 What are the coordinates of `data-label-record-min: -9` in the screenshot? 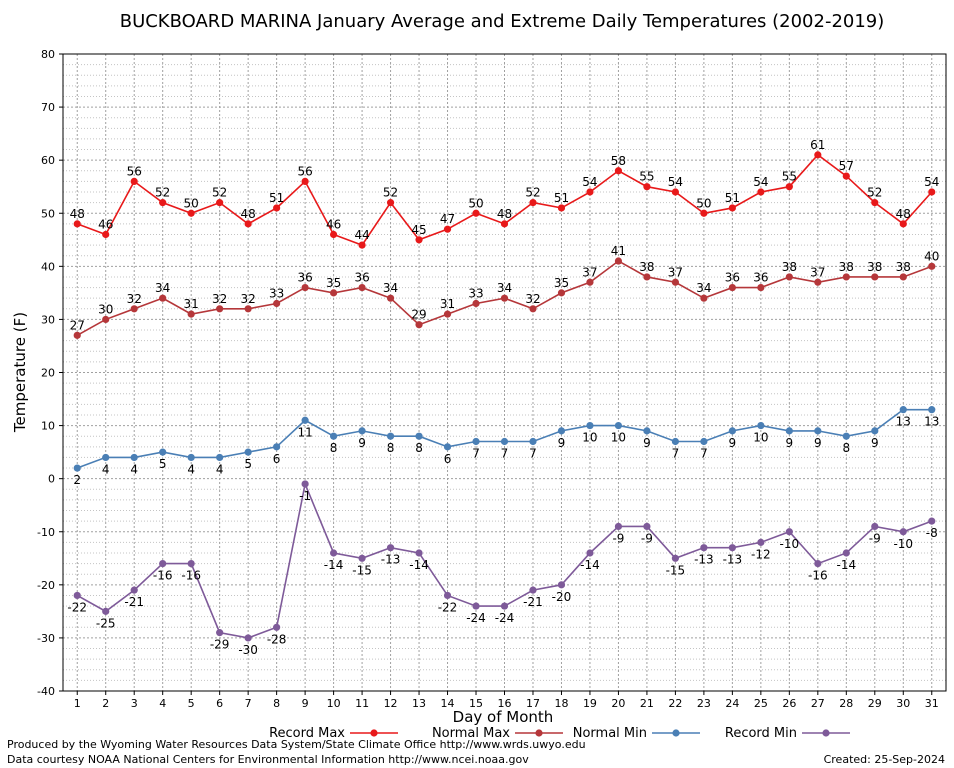 It's located at (875, 538).